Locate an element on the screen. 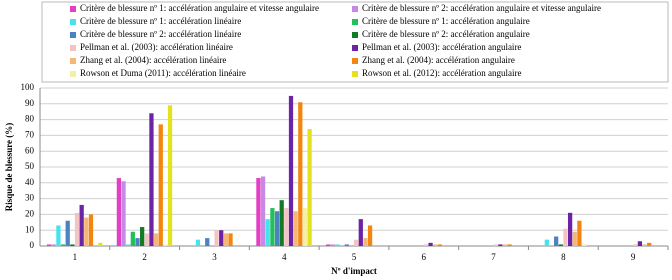  x-tick-label: 5 is located at coordinates (354, 257).